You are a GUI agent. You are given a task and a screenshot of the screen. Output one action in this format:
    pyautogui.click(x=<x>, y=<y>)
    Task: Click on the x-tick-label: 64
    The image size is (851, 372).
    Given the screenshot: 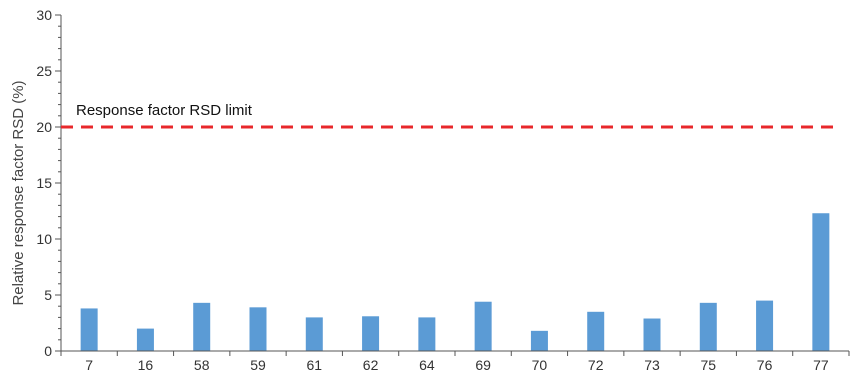 What is the action you would take?
    pyautogui.click(x=427, y=364)
    